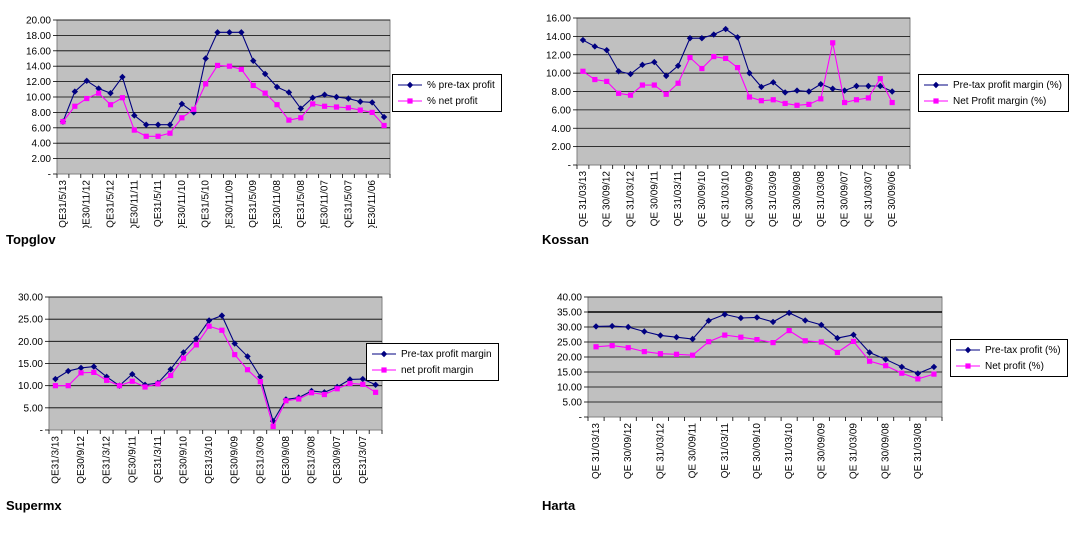 The image size is (1076, 546). What do you see at coordinates (558, 55) in the screenshot?
I see `y-tick-label: 12.00` at bounding box center [558, 55].